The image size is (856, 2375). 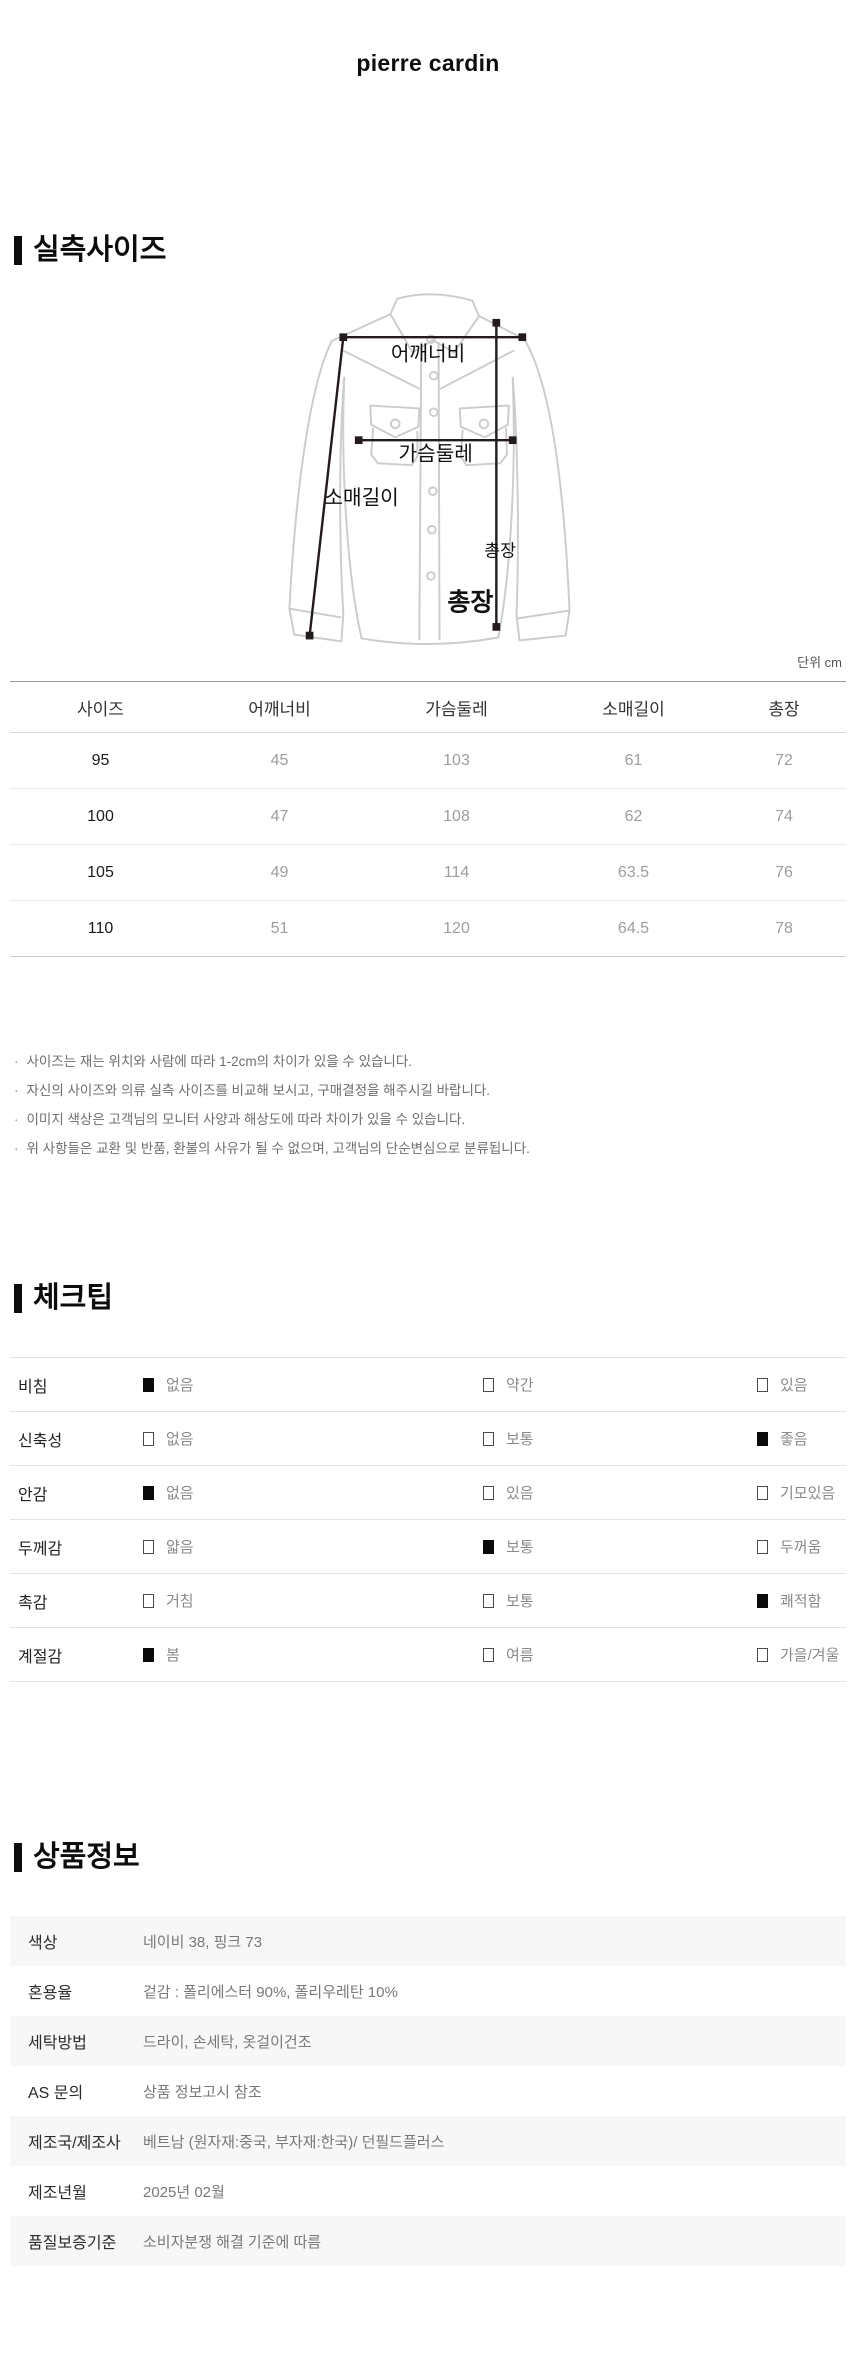 I want to click on product-info-value: 2025년 02월, so click(x=184, y=2192).